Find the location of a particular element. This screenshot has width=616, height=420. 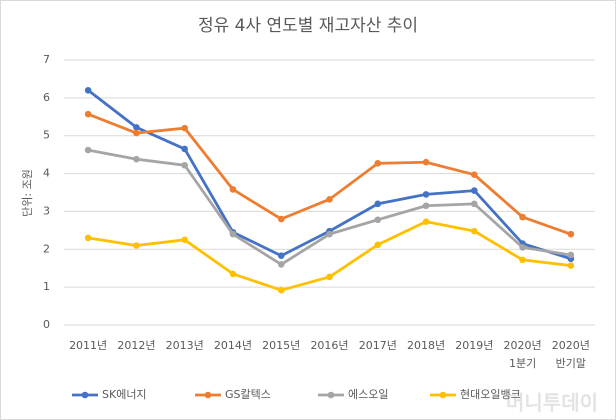

y-tick-label: 0 is located at coordinates (46, 324).